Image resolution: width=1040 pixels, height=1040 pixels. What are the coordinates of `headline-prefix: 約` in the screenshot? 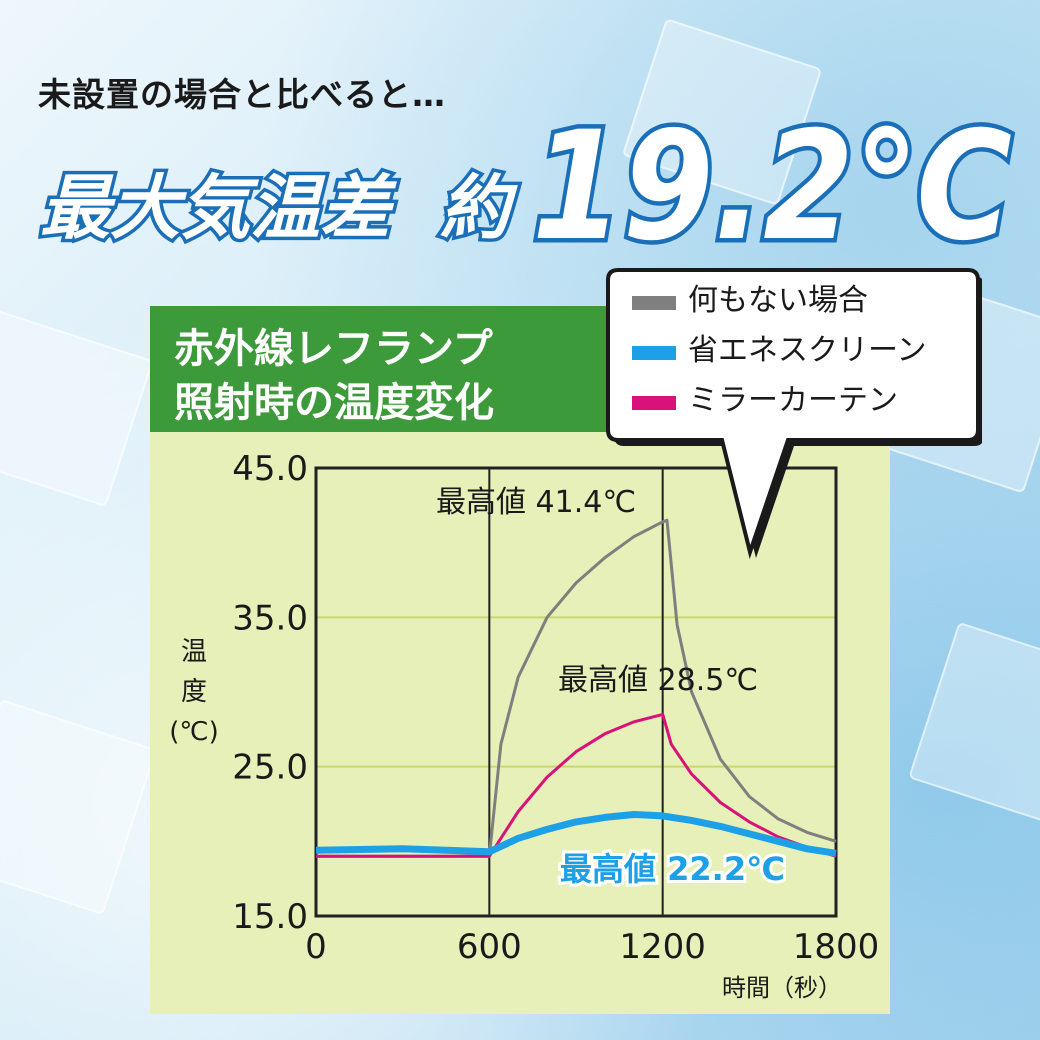 It's located at (479, 208).